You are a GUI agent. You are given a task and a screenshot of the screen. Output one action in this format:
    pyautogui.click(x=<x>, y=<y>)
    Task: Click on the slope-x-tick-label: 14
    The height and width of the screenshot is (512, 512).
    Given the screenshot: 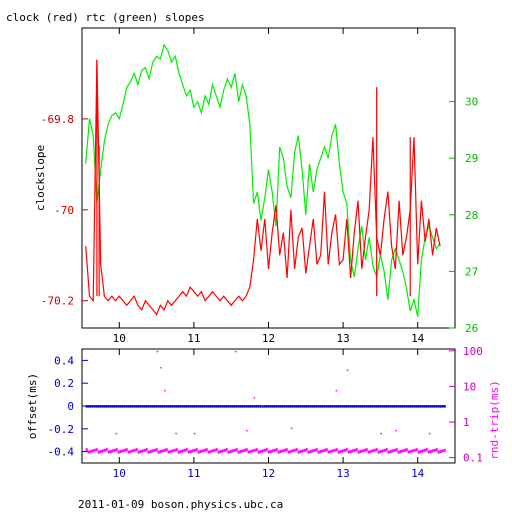 What is the action you would take?
    pyautogui.click(x=418, y=338)
    